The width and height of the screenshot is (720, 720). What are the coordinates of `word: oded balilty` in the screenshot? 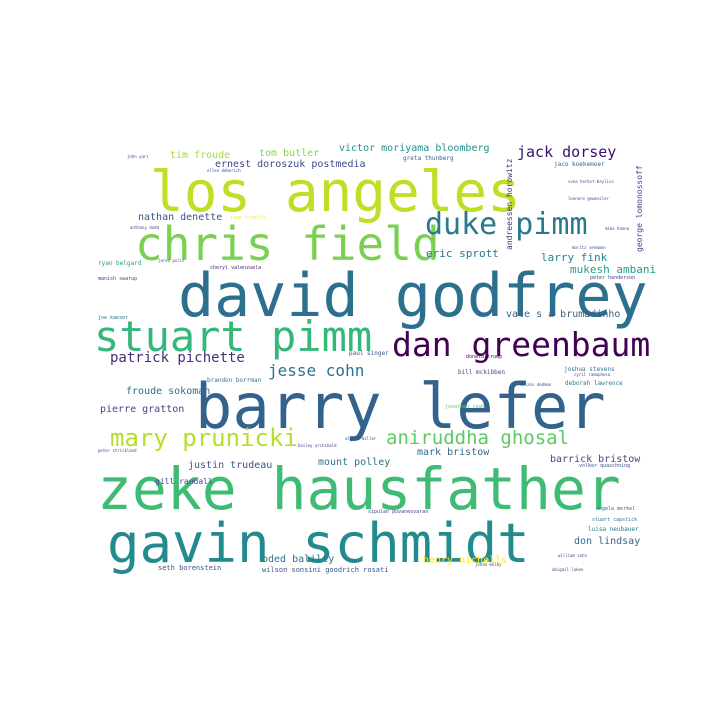 It's located at (298, 559).